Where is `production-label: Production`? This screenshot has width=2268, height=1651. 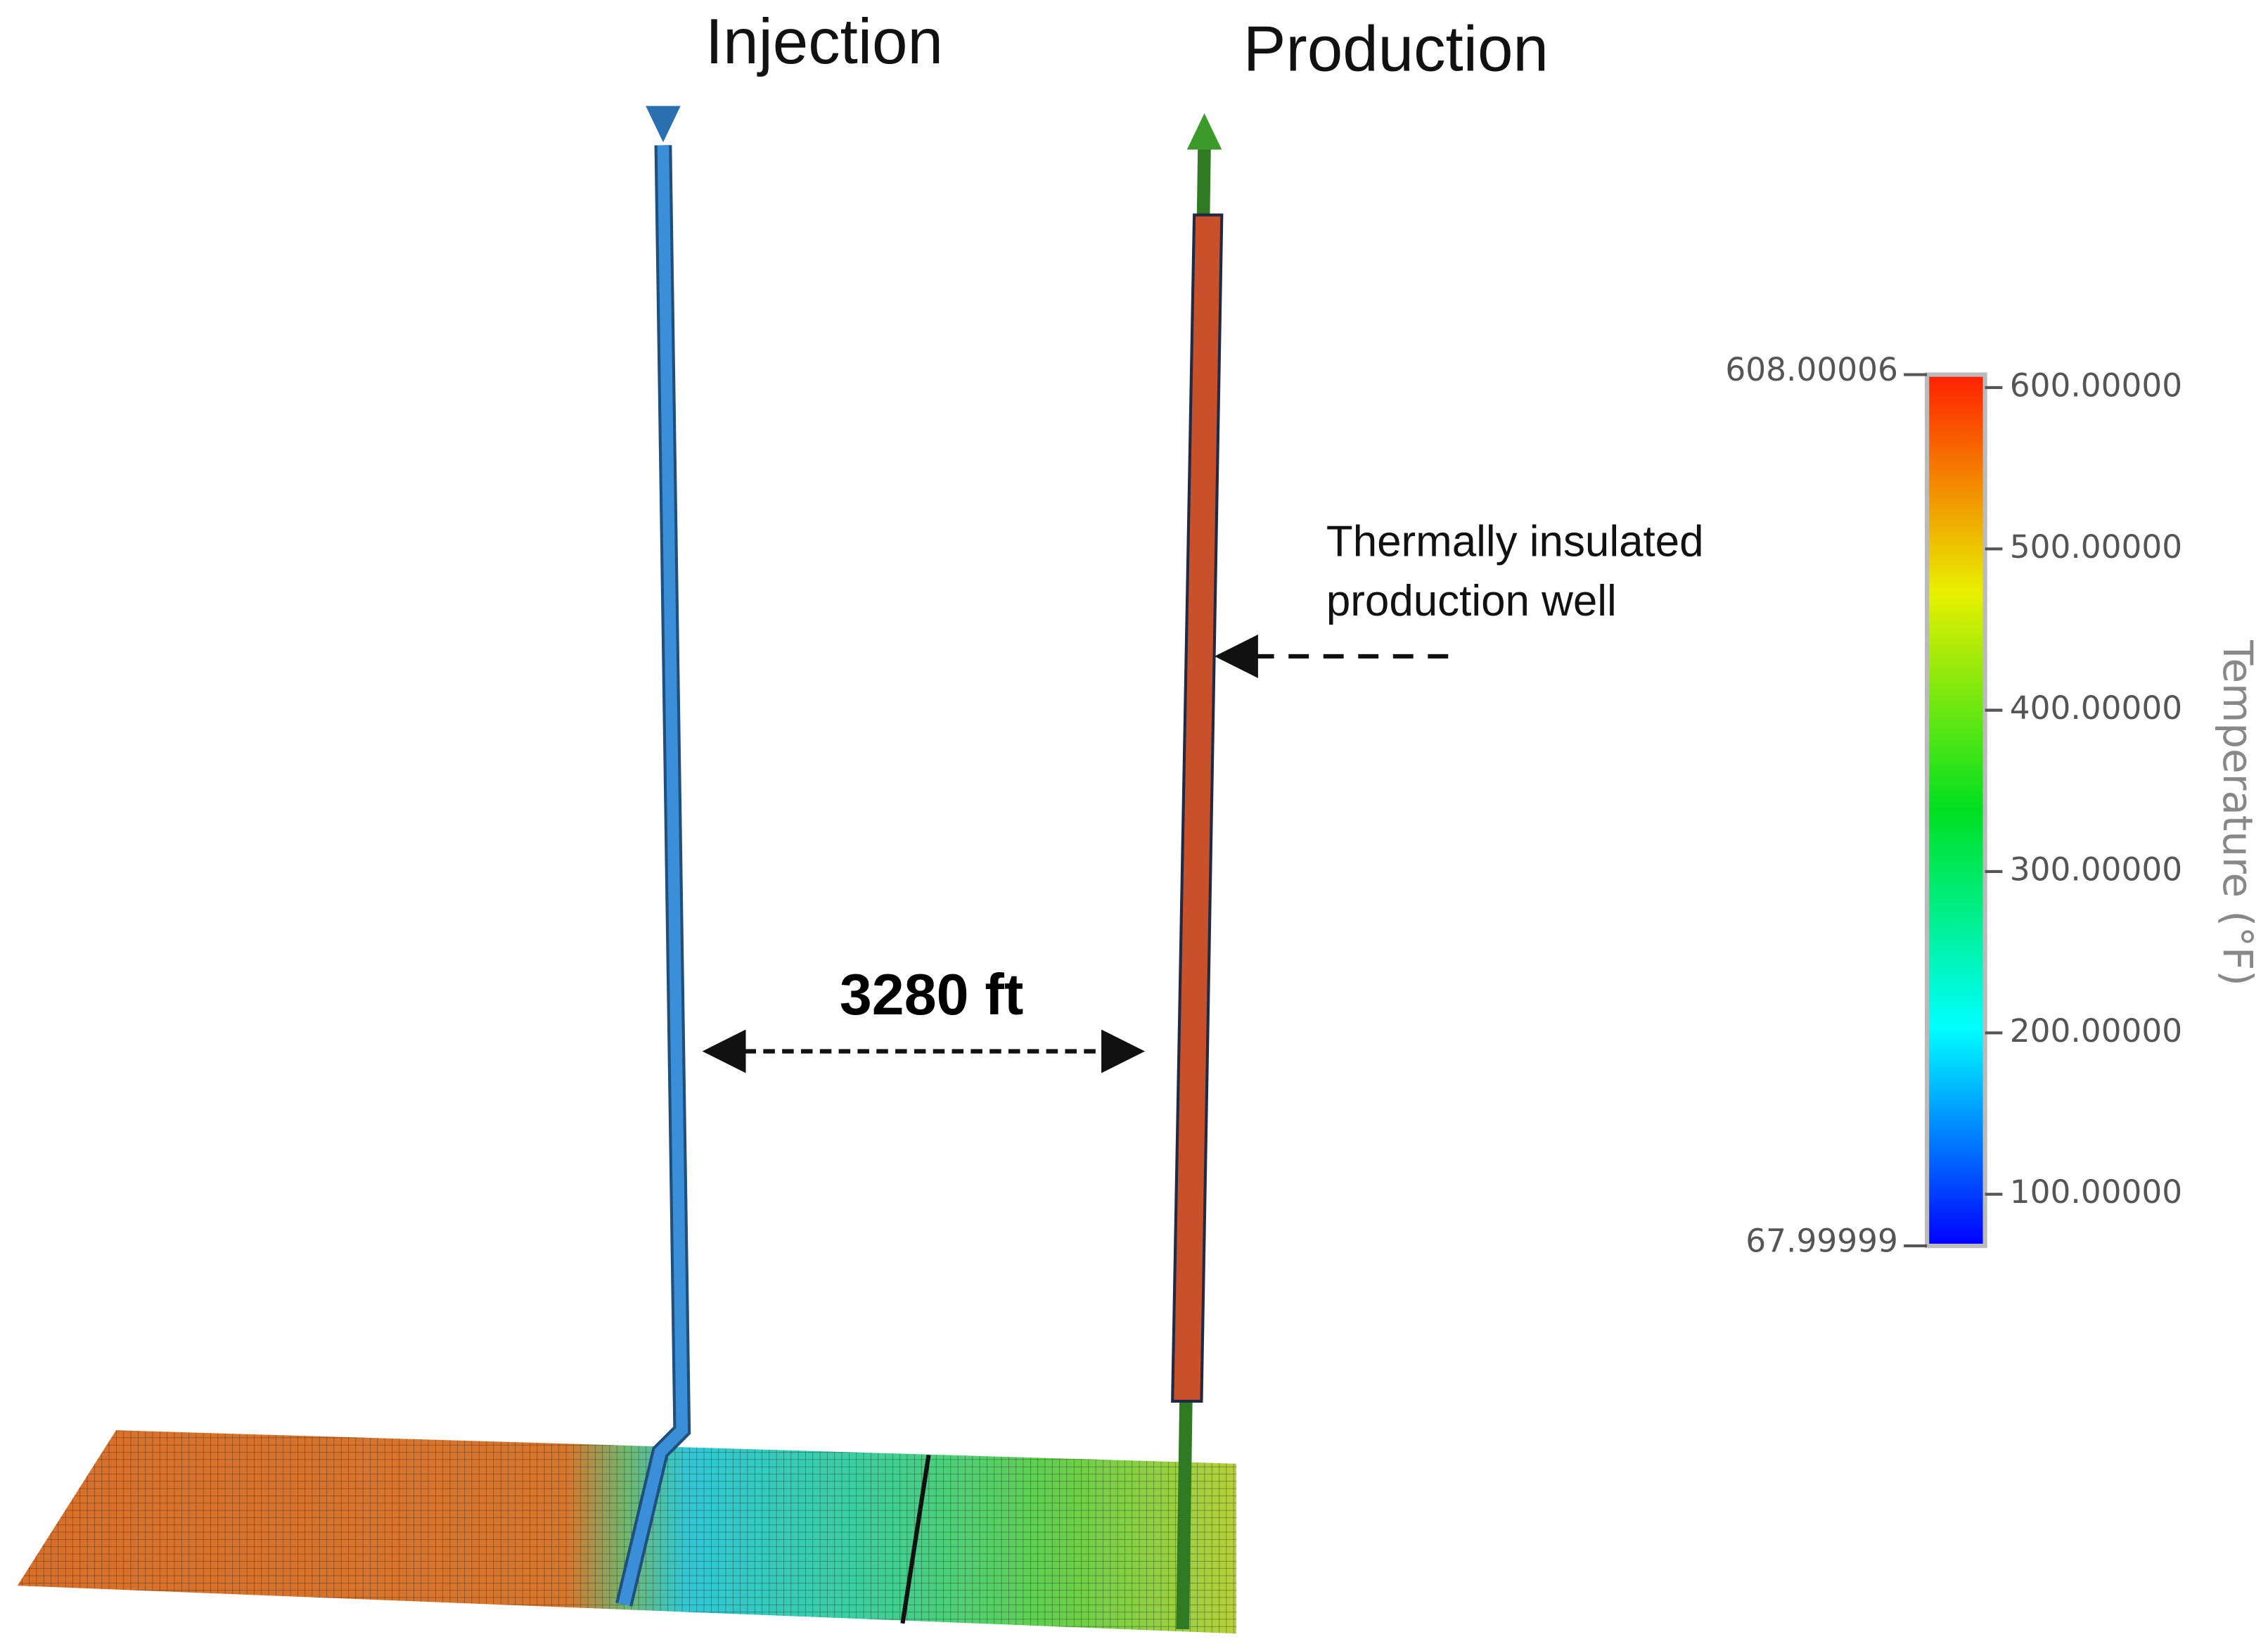
production-label: Production is located at coordinates (1396, 49).